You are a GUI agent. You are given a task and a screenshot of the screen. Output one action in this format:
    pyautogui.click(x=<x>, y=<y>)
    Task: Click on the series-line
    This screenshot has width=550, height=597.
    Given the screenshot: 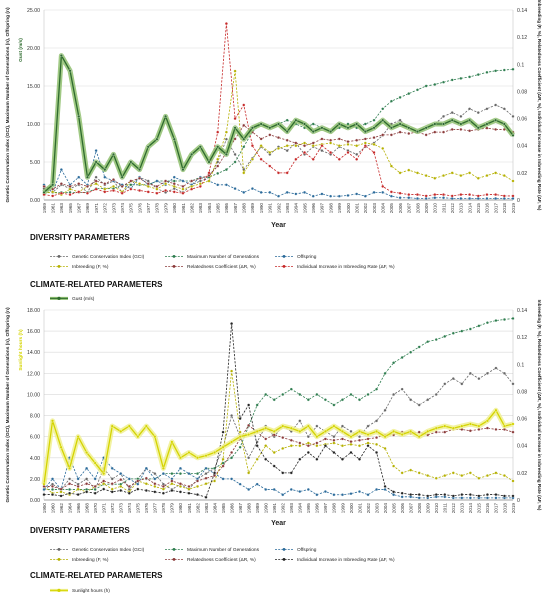 What is the action you would take?
    pyautogui.click(x=279, y=457)
    